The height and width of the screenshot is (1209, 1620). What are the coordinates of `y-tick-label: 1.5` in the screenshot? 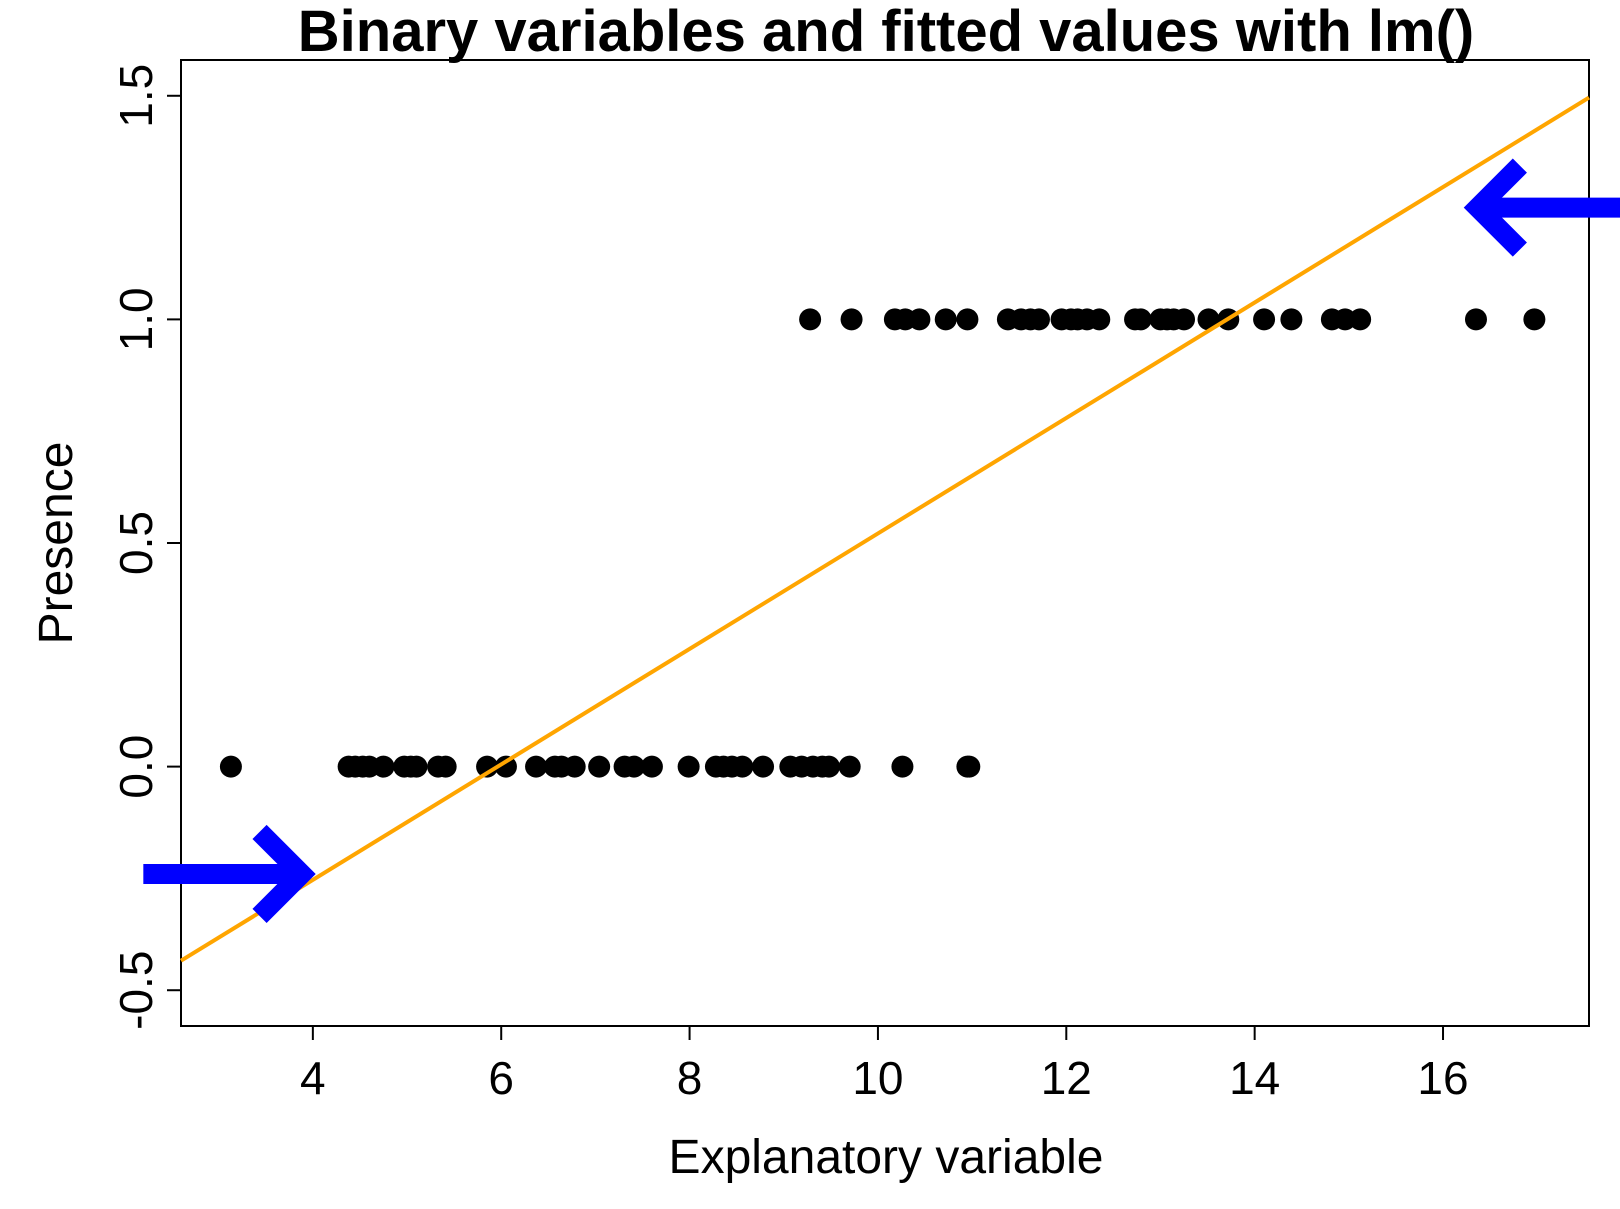 It's located at (136, 96).